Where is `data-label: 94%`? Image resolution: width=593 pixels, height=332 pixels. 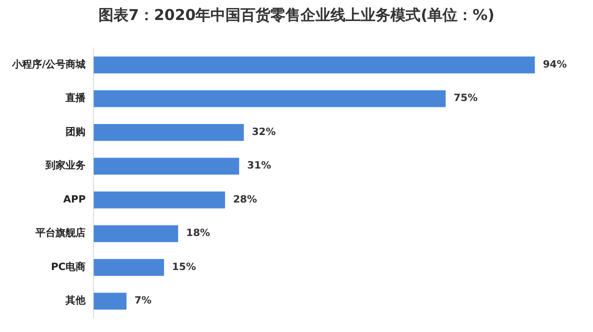 data-label: 94% is located at coordinates (554, 64).